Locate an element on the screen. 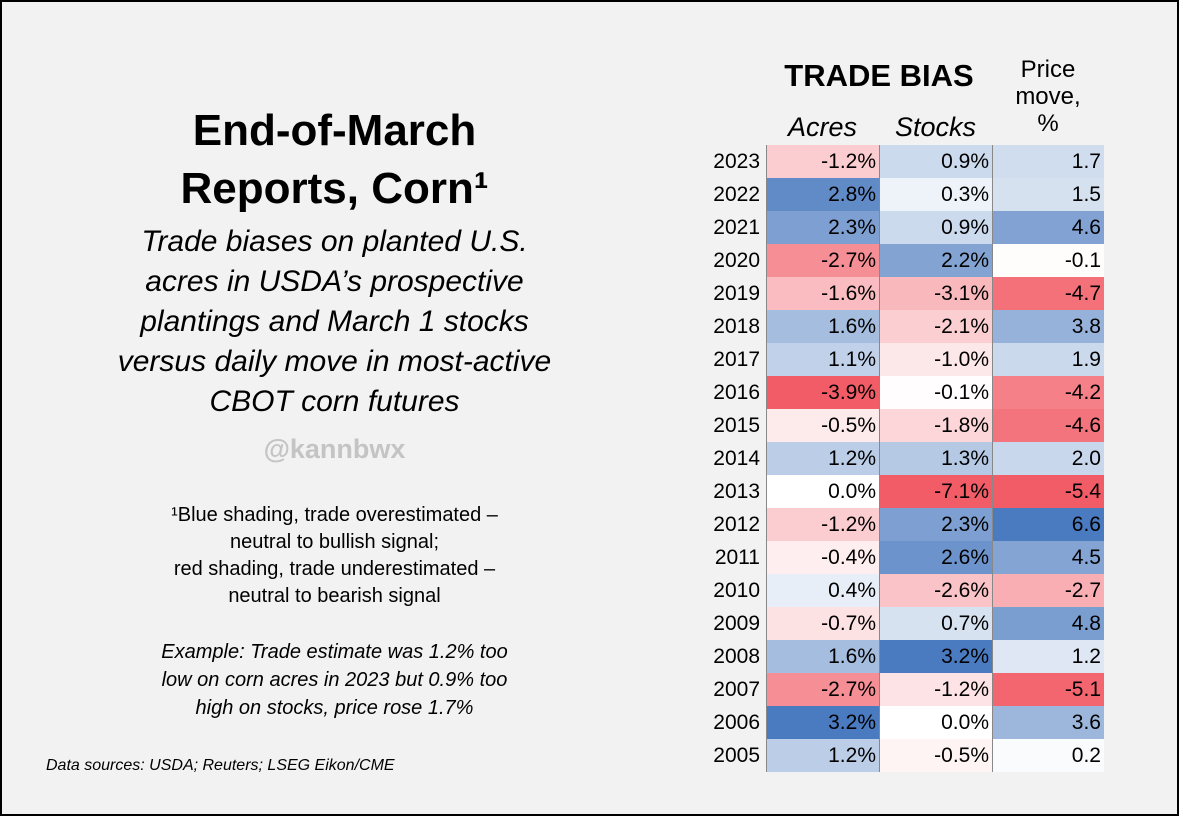 The width and height of the screenshot is (1179, 816). year-label: 2016 is located at coordinates (736, 392).